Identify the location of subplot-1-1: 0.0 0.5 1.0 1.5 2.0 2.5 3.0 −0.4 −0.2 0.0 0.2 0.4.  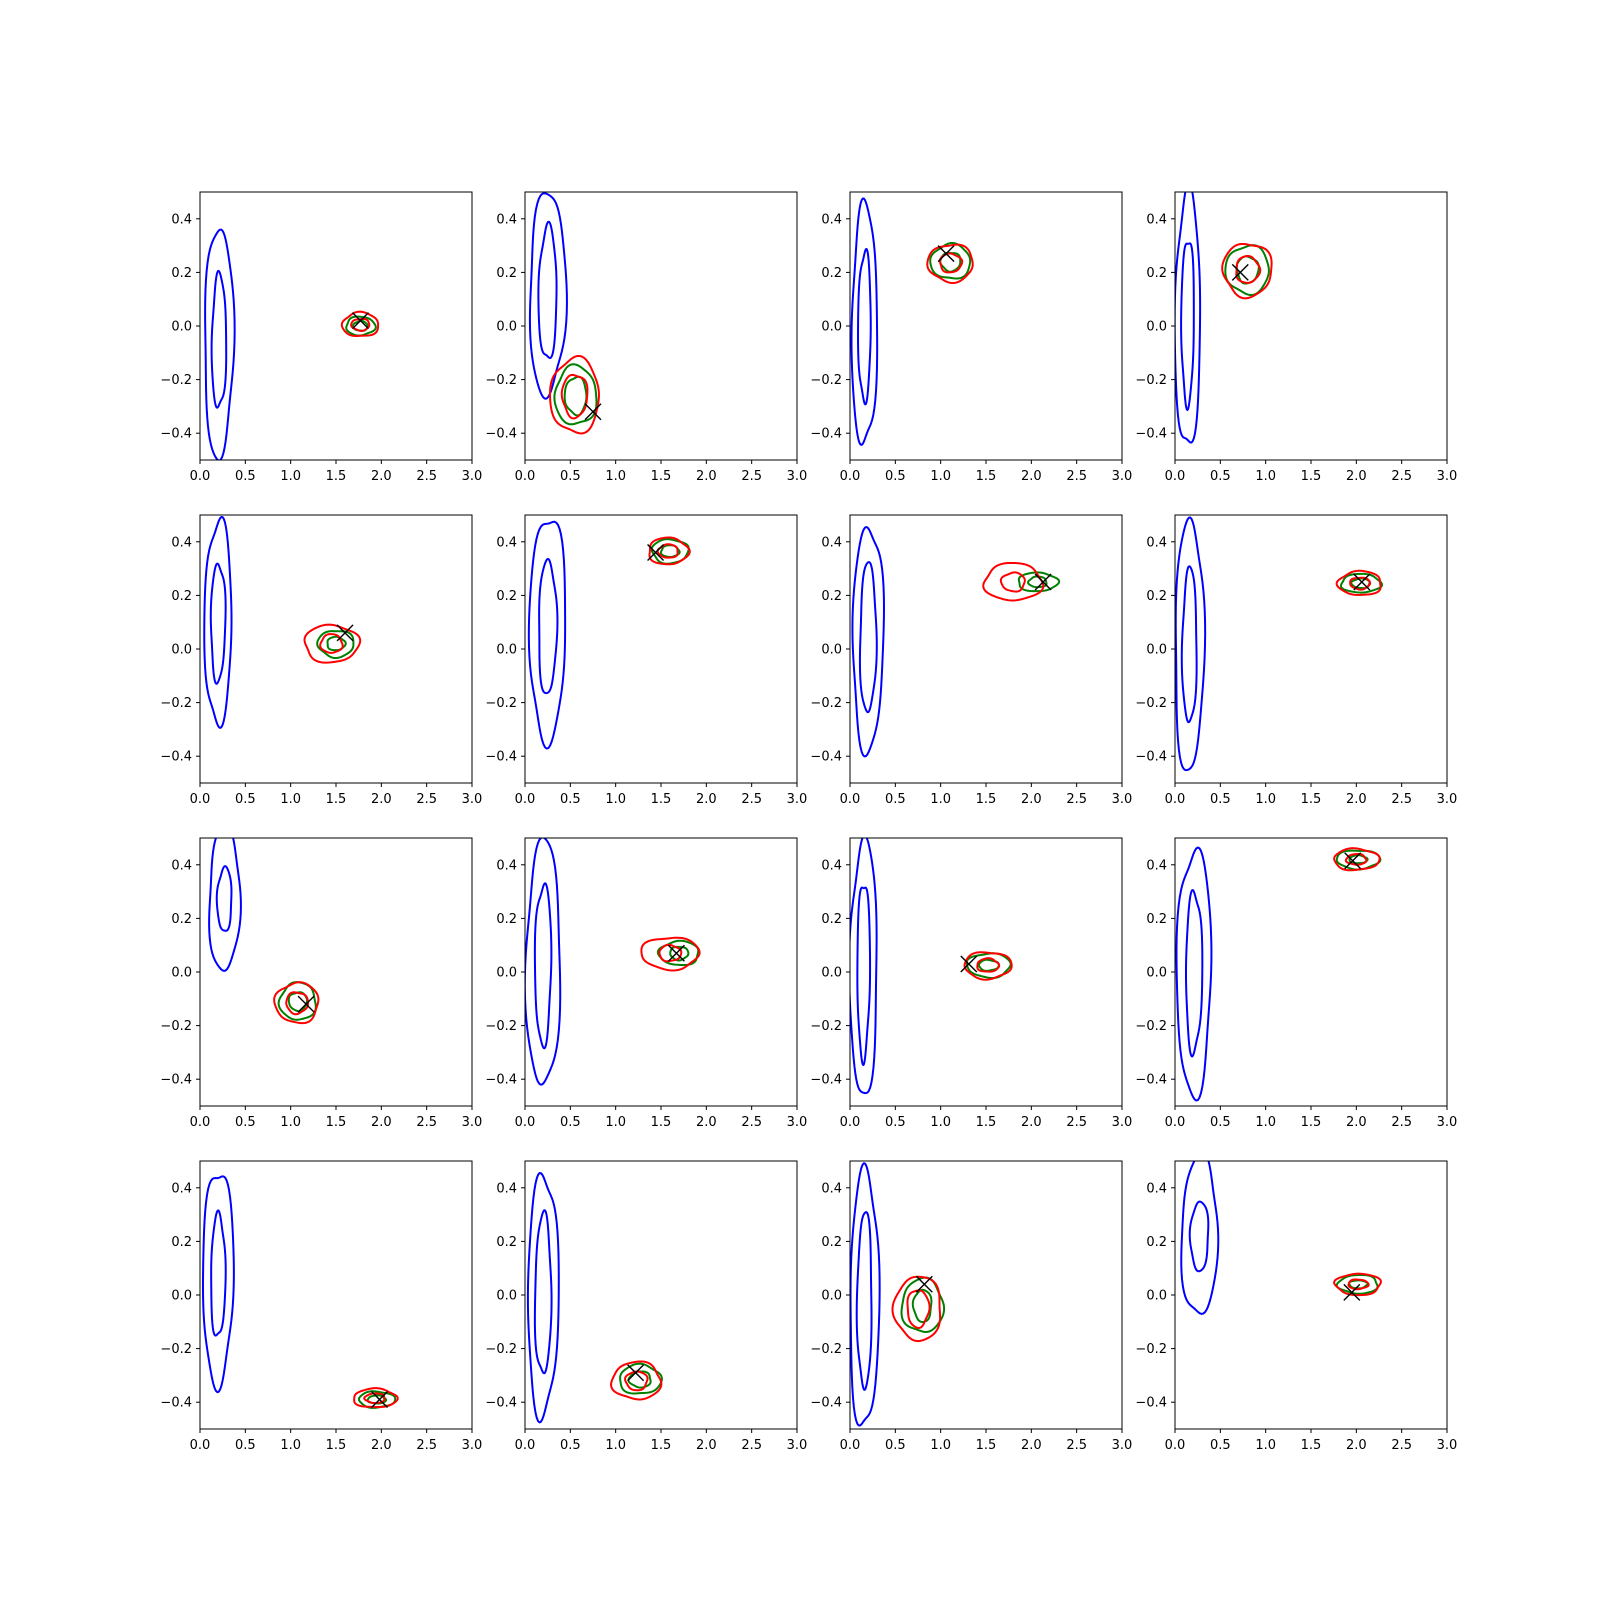
(321, 337).